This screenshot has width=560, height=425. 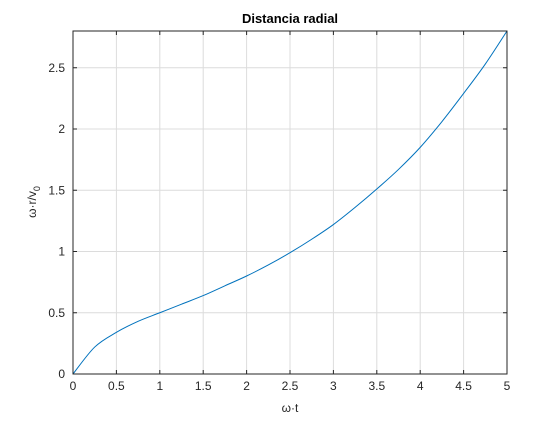 What do you see at coordinates (203, 386) in the screenshot?
I see `x-tick-label: 1.5` at bounding box center [203, 386].